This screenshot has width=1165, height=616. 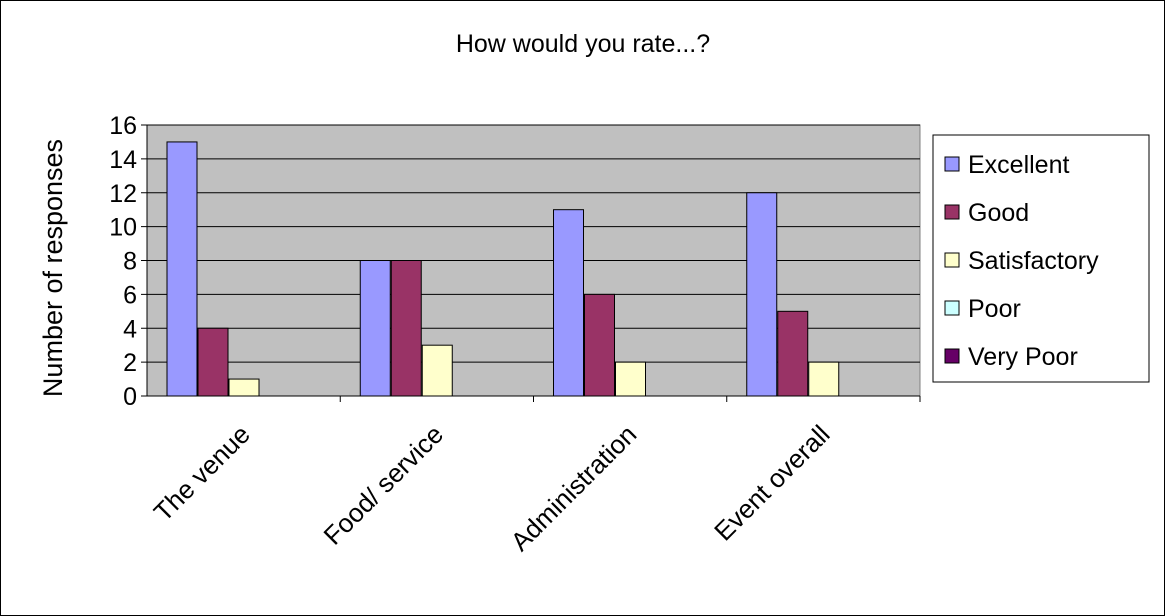 What do you see at coordinates (130, 363) in the screenshot?
I see `y-tick-label: 2` at bounding box center [130, 363].